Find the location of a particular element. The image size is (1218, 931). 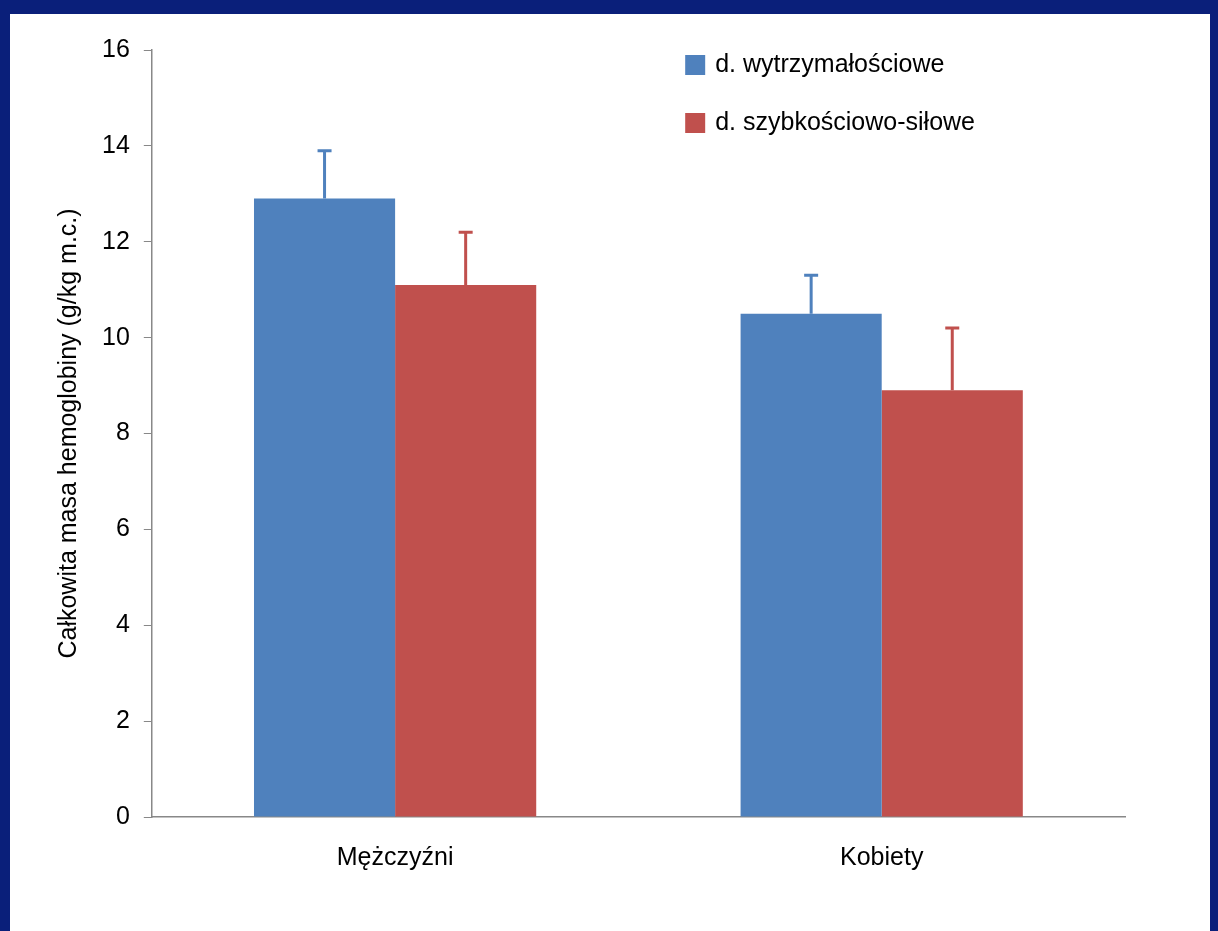

x-tick-label: Kobiety is located at coordinates (882, 855).